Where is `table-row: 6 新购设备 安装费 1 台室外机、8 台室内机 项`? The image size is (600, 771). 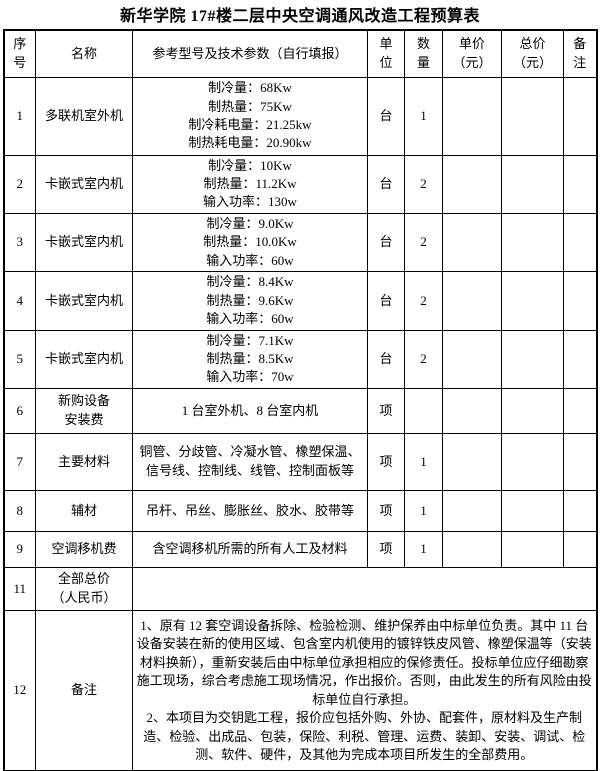
table-row: 6 新购设备 安装费 1 台室外机、8 台室内机 项 is located at coordinates (300, 410).